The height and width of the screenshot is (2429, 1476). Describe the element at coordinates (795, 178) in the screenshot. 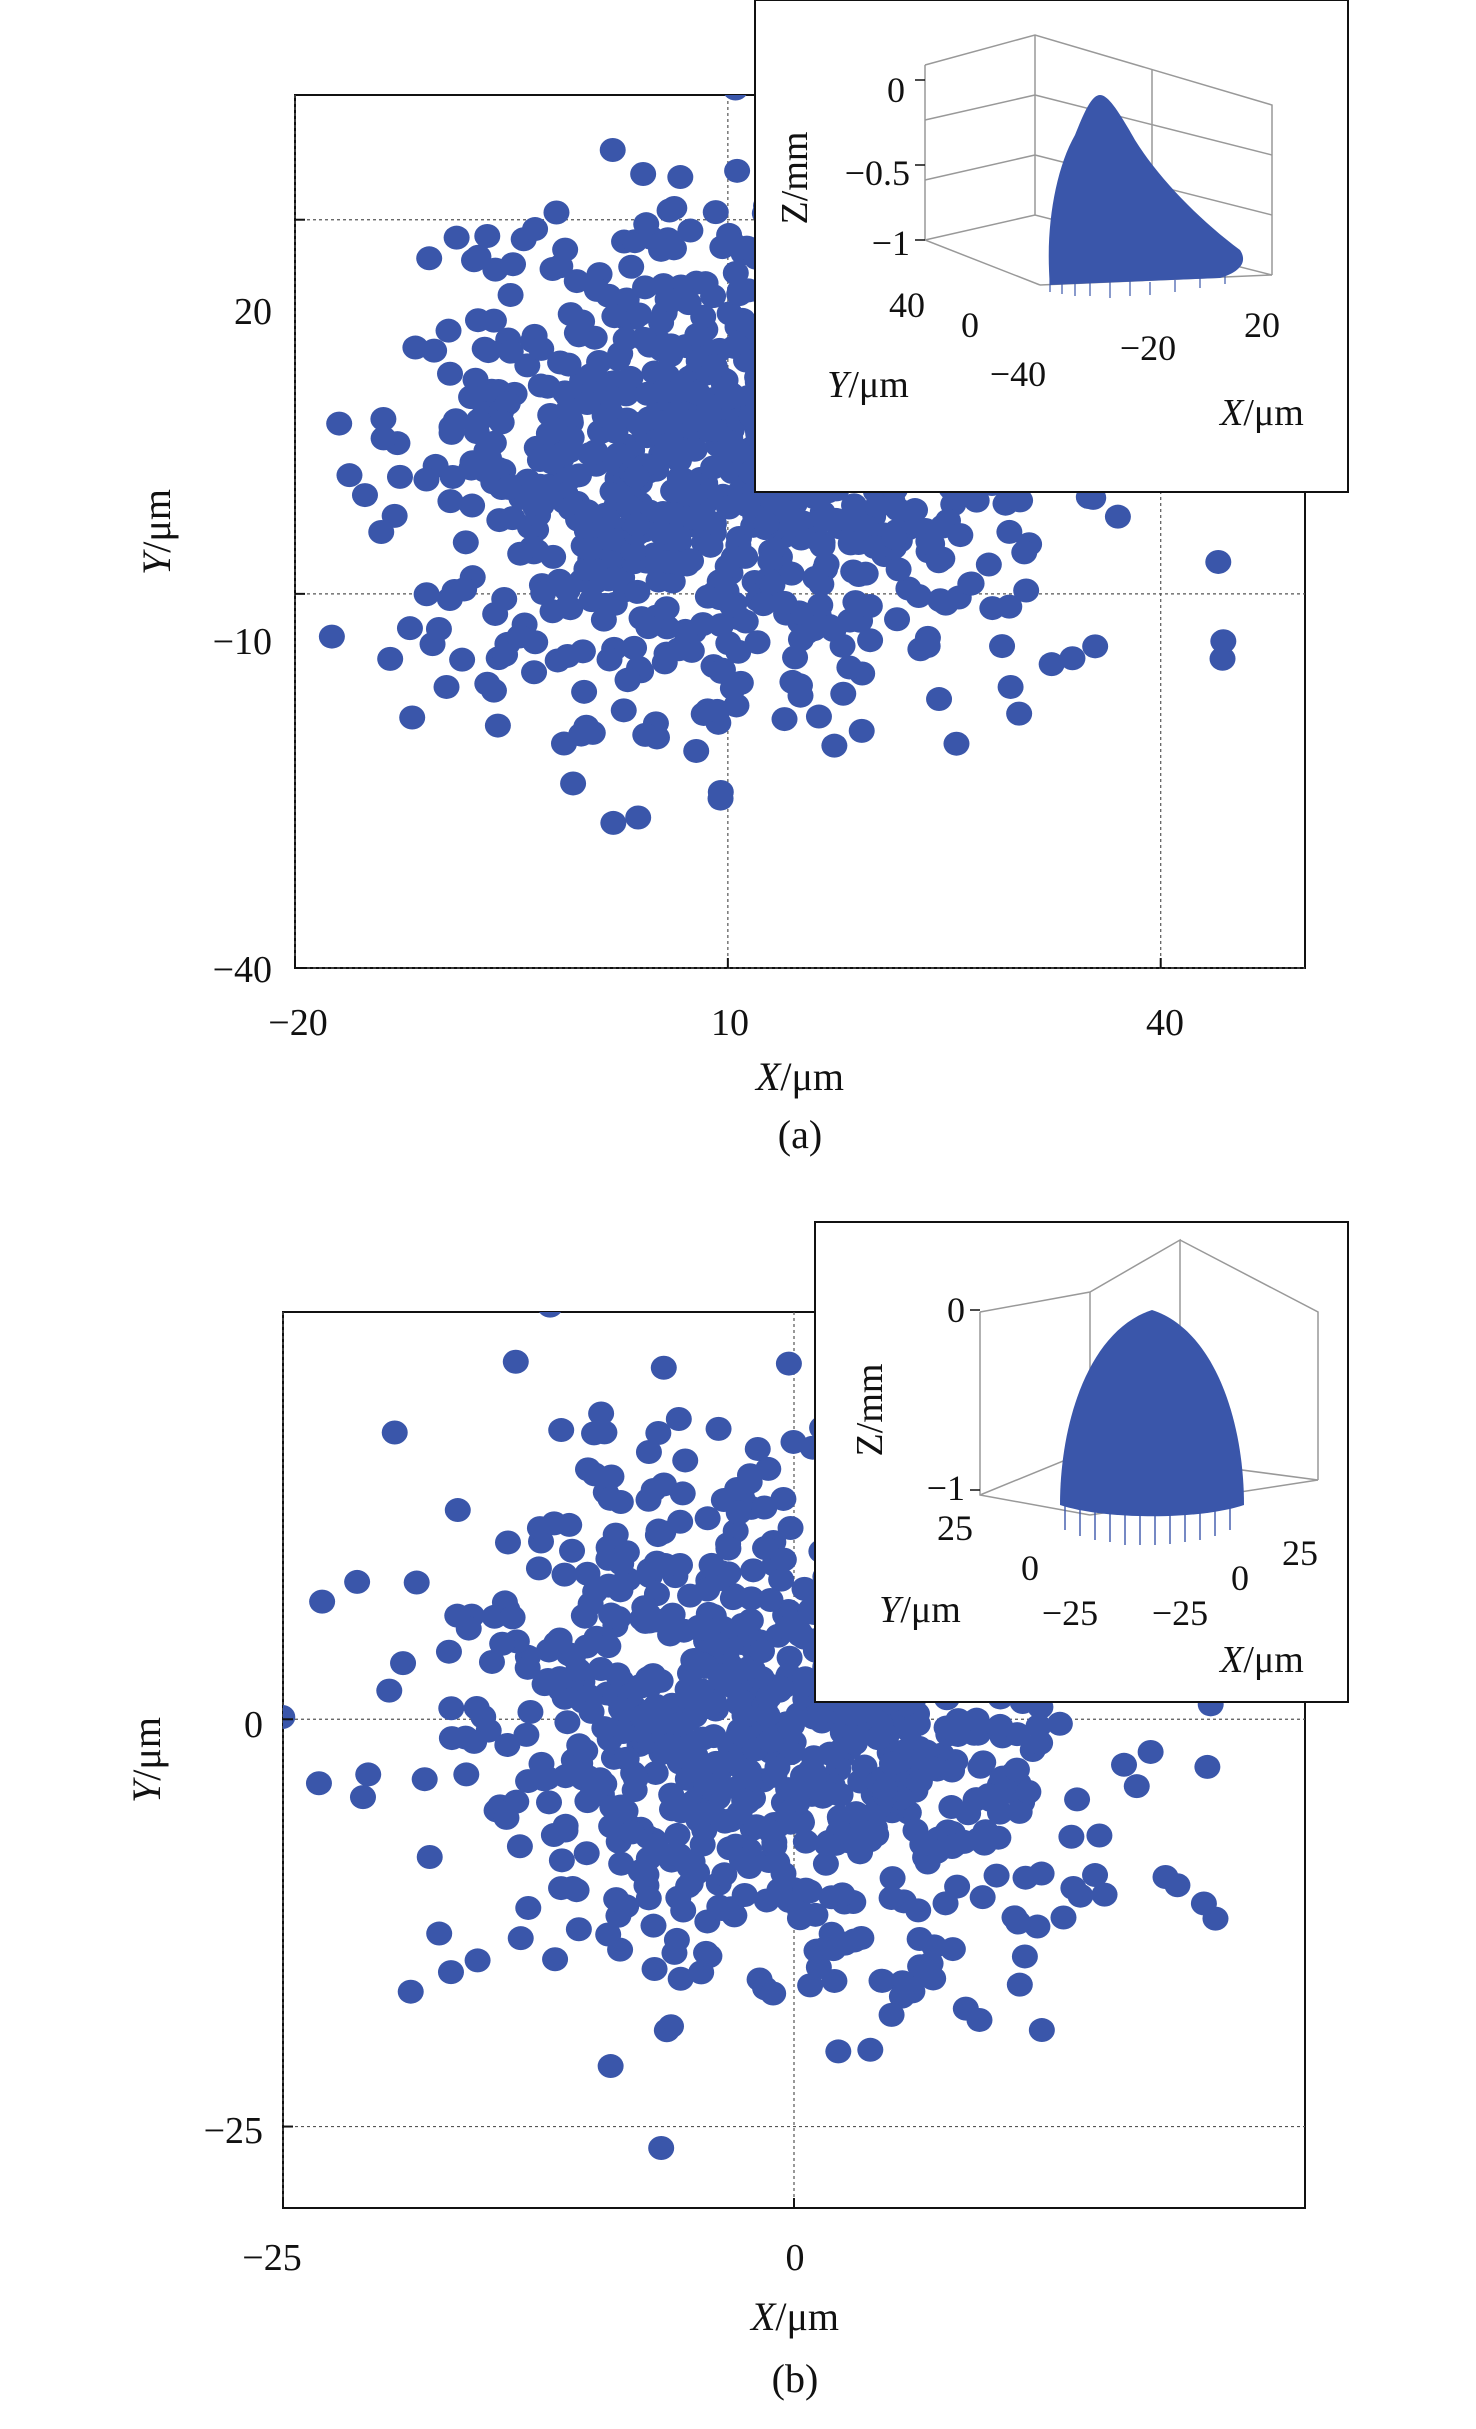

I see `inset-z-label-a: Z/mm` at that location.